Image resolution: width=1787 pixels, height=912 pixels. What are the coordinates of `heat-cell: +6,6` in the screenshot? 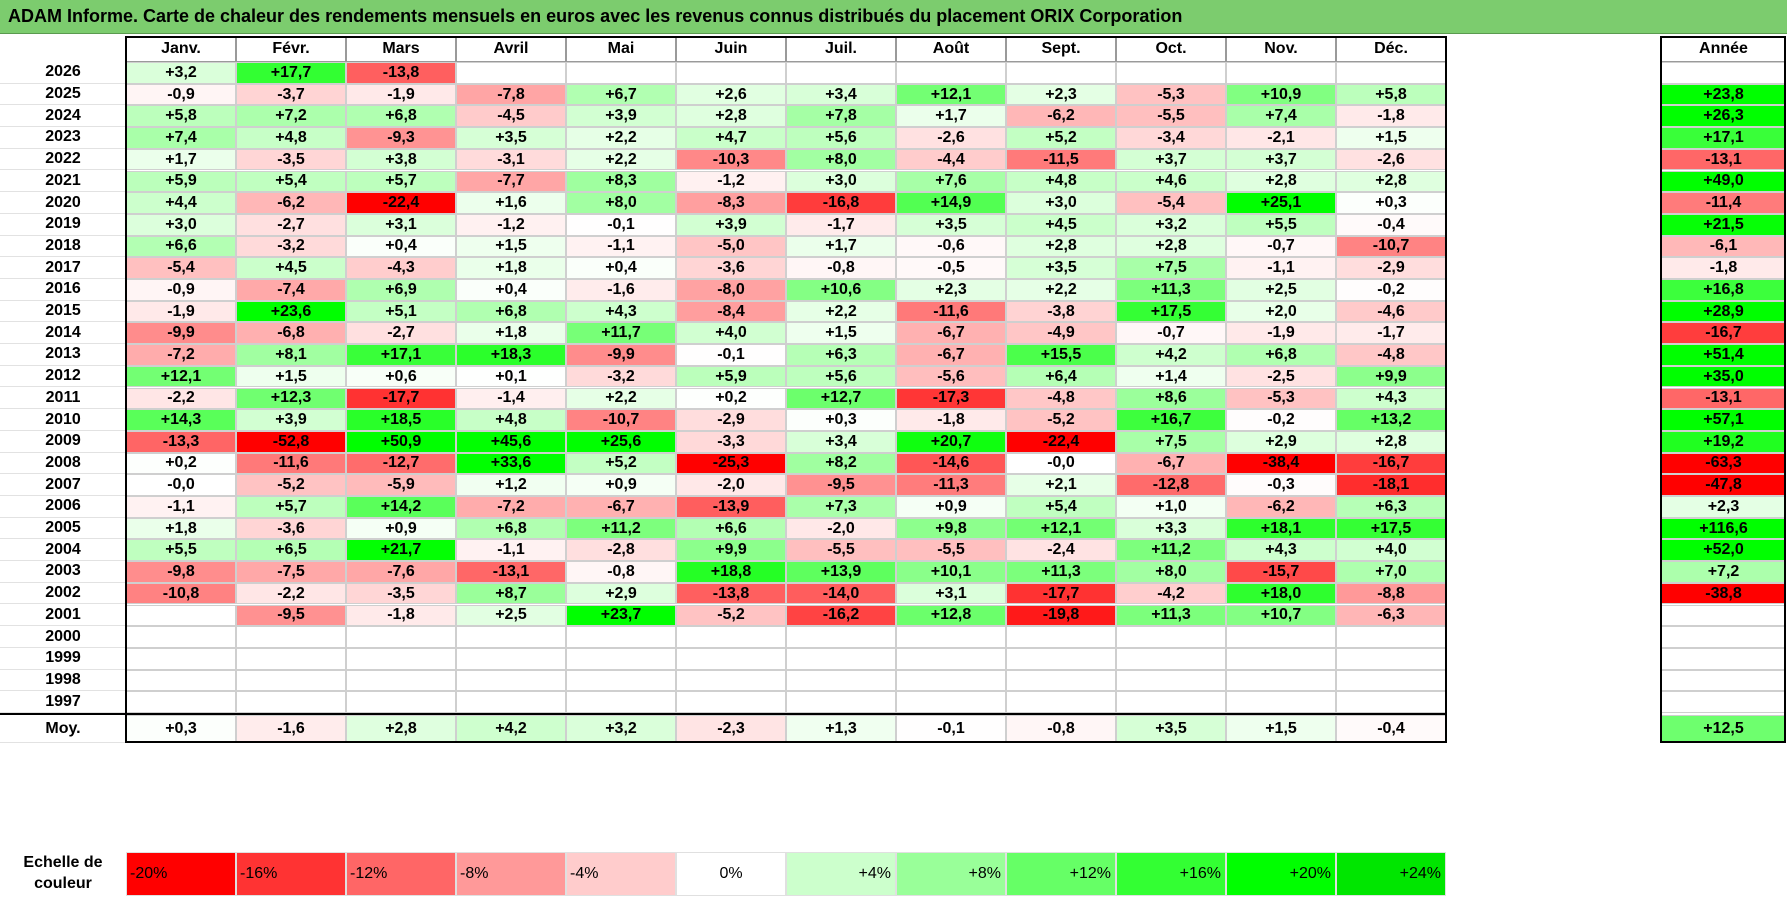 It's located at (731, 528).